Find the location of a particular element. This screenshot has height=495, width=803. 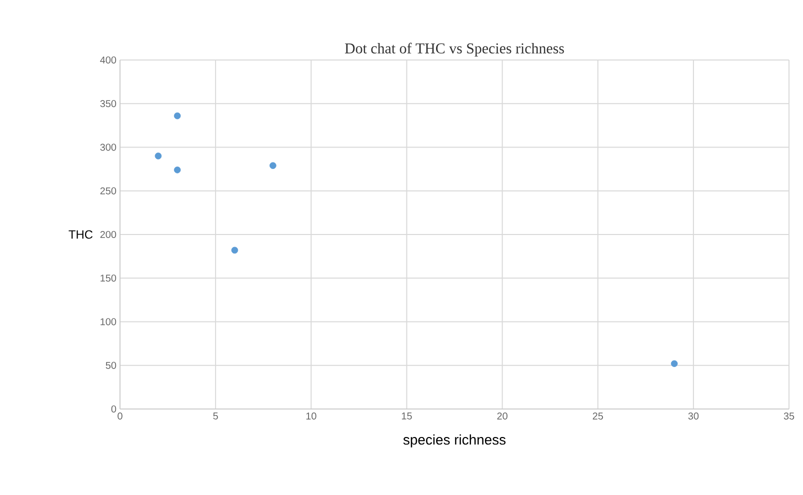

x-tick-label: 30 is located at coordinates (693, 416).